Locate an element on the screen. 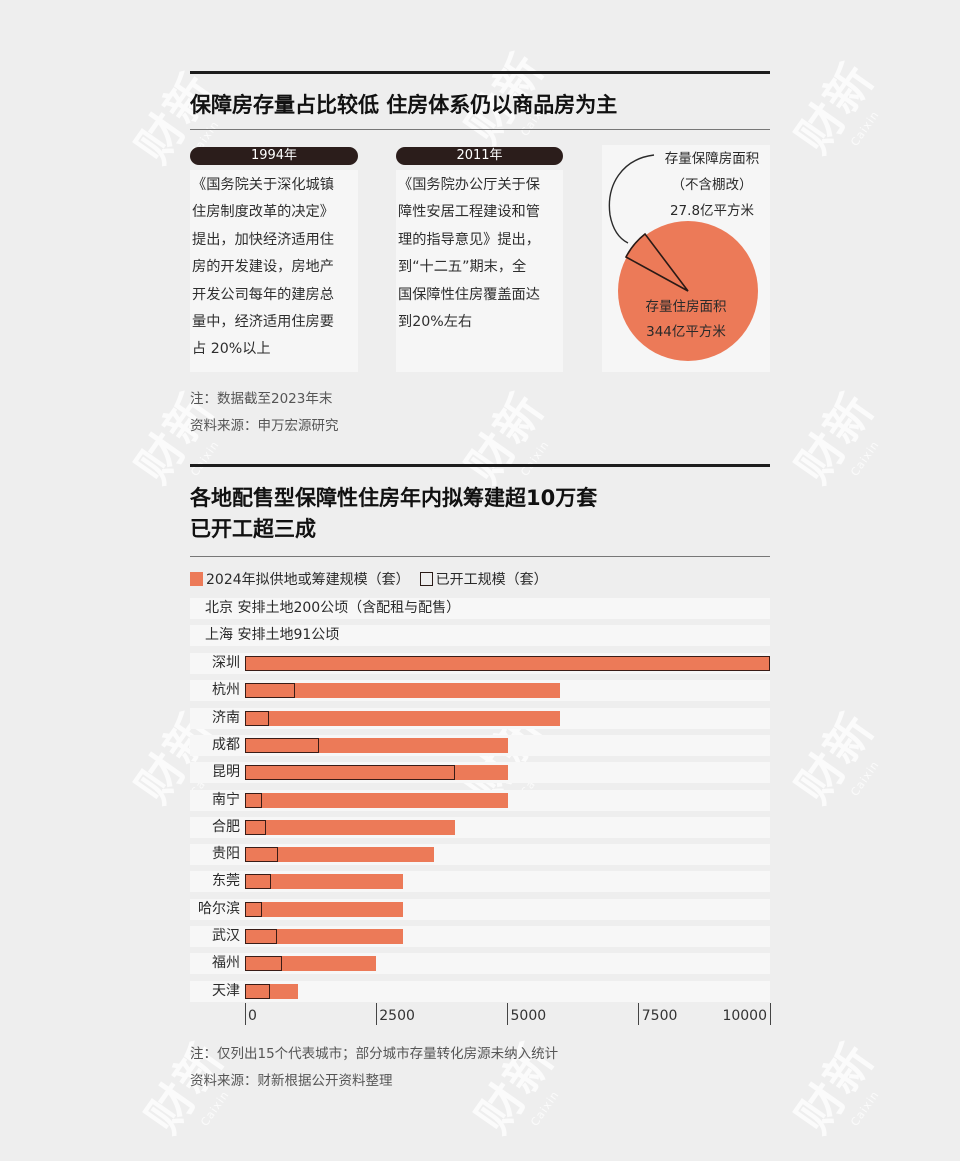 Image resolution: width=960 pixels, height=1161 pixels. text-line: 开发公司每年的建房总 is located at coordinates (263, 294).